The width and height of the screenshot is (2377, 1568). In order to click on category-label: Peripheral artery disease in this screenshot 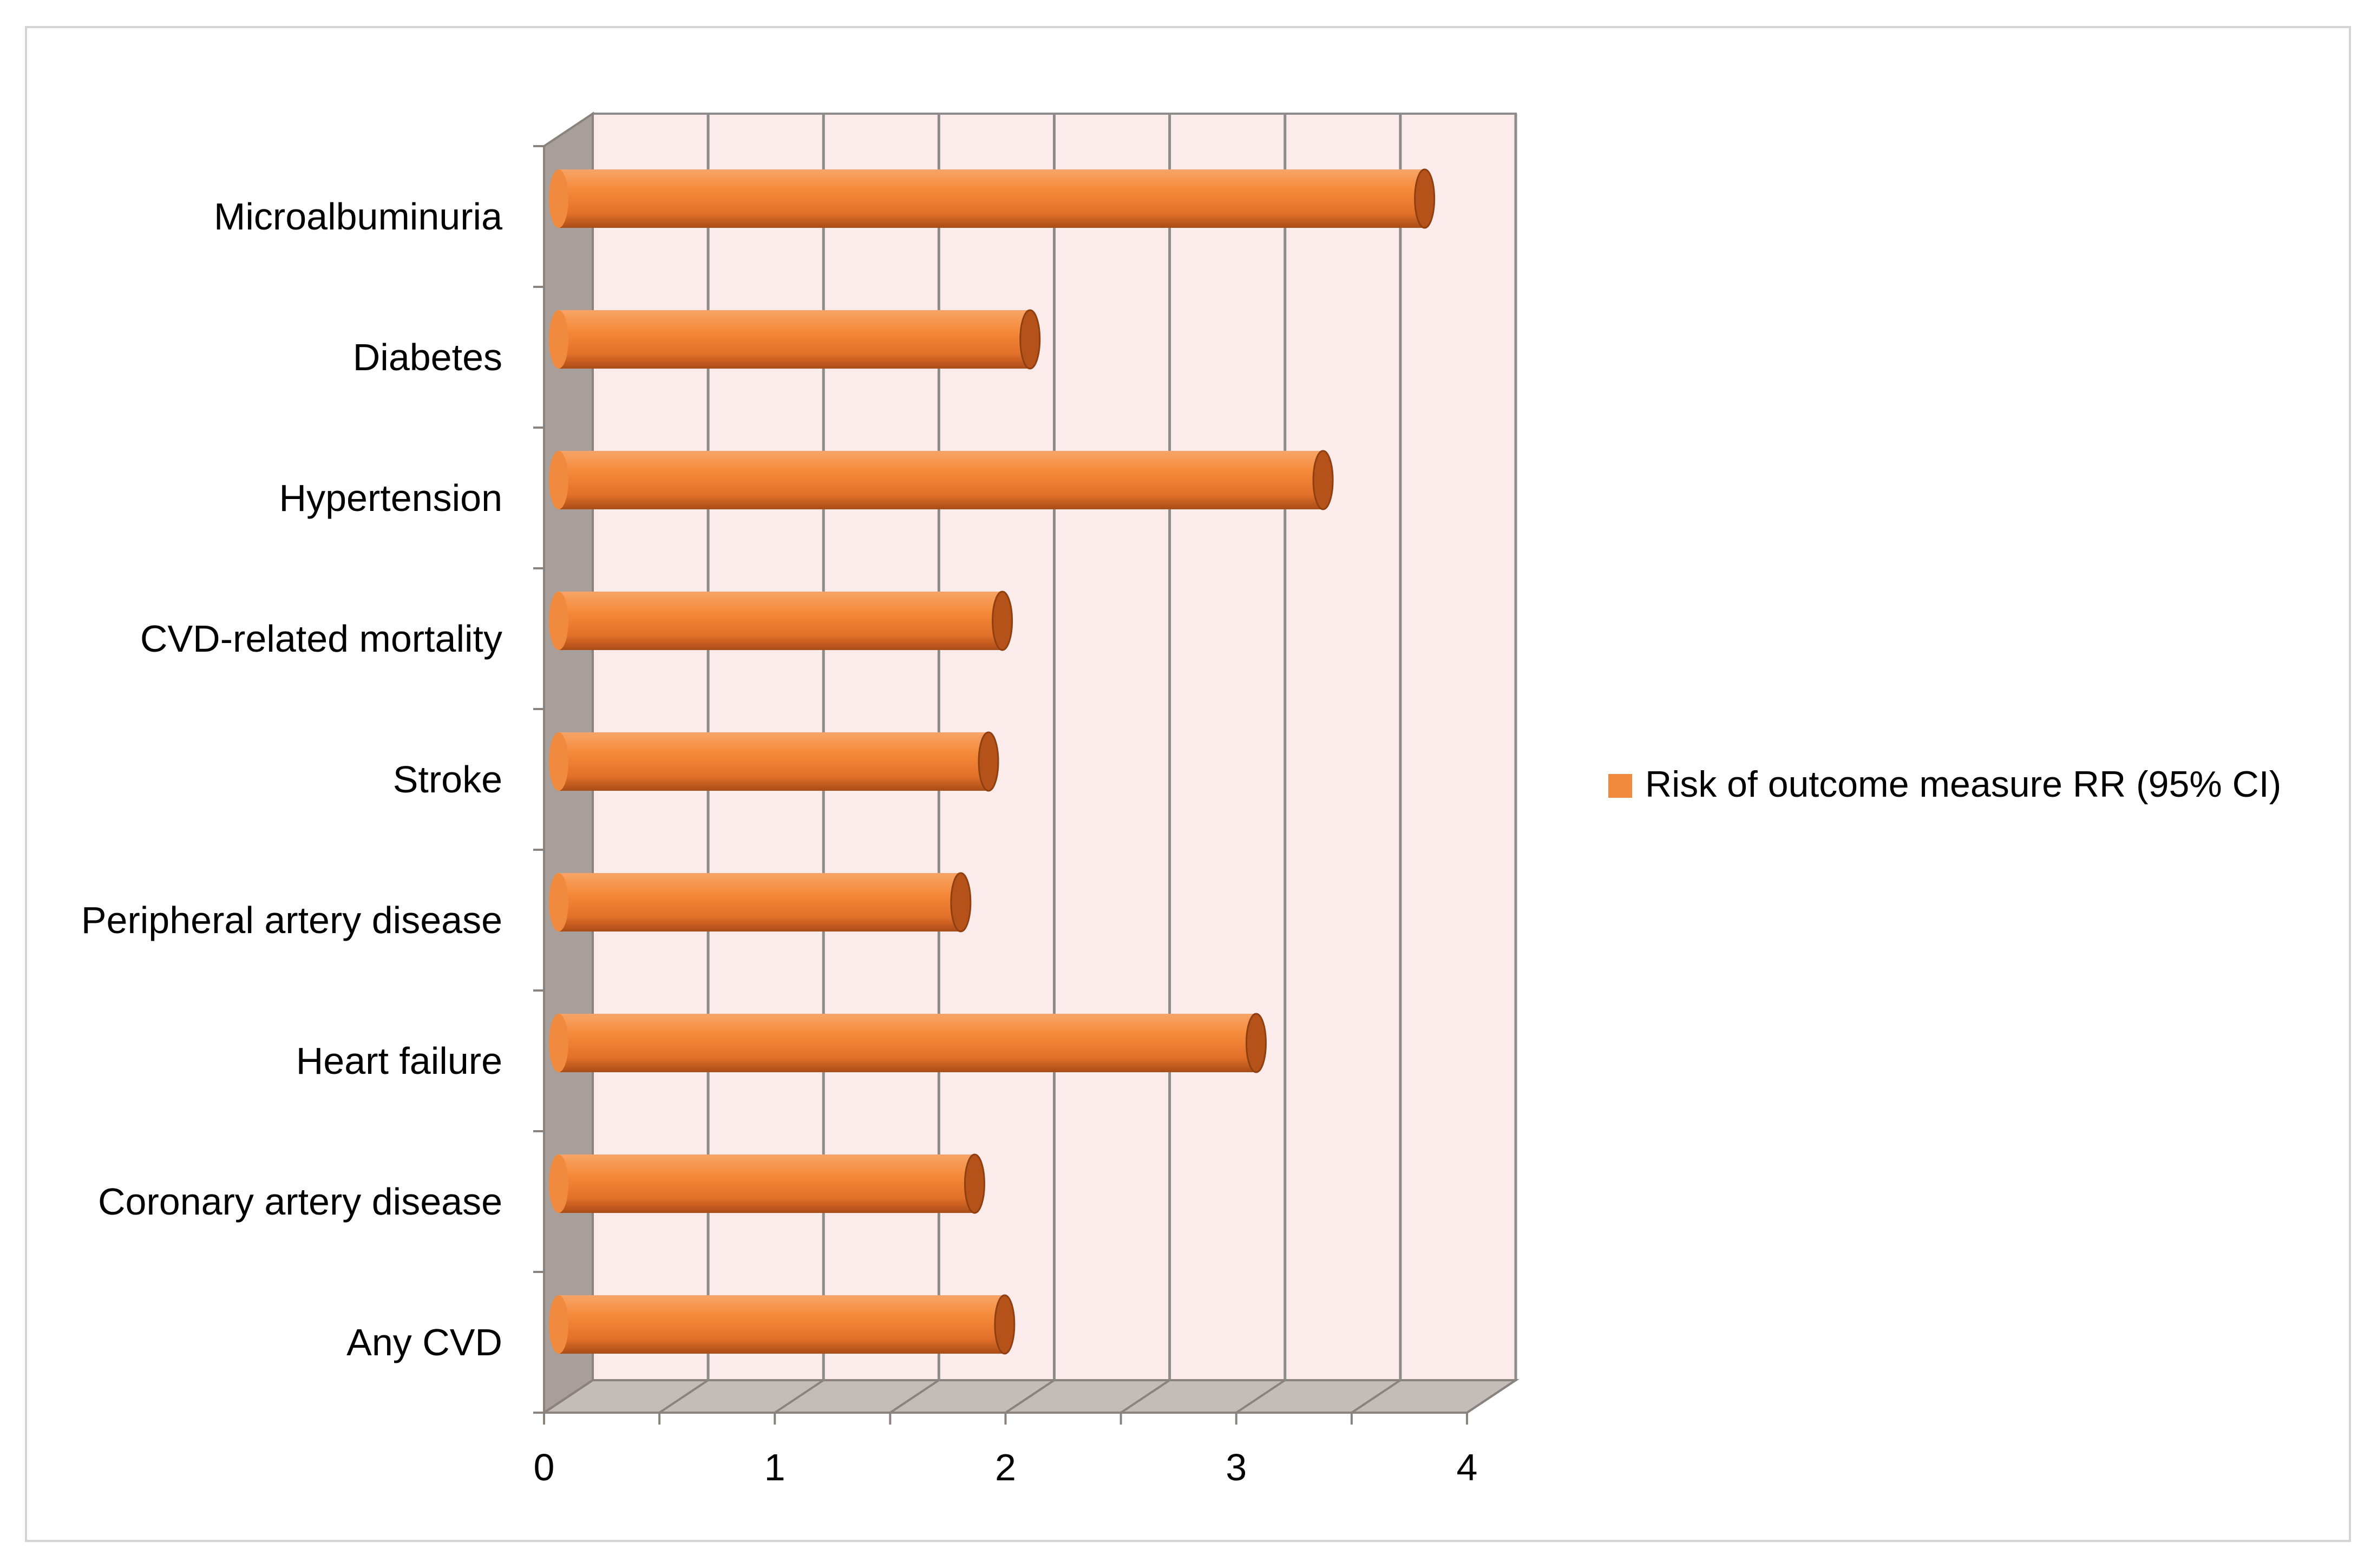, I will do `click(292, 920)`.